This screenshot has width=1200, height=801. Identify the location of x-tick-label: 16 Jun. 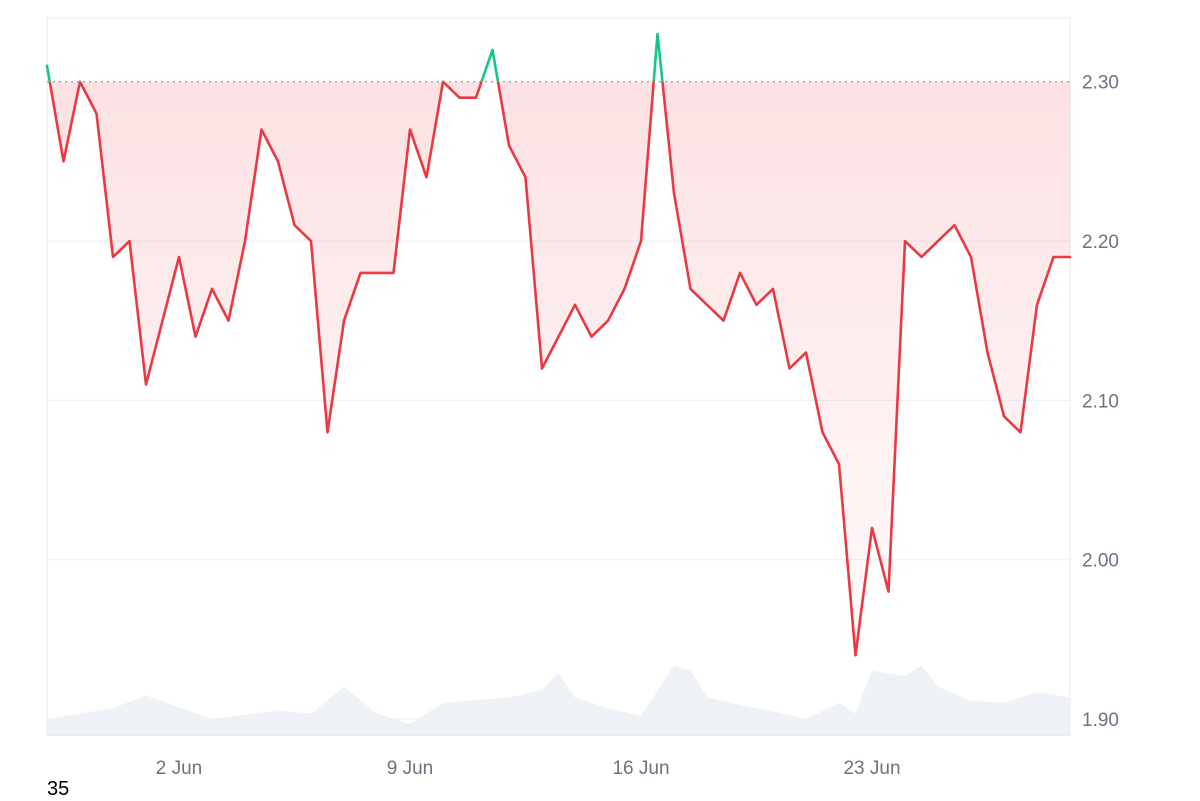
(640, 768).